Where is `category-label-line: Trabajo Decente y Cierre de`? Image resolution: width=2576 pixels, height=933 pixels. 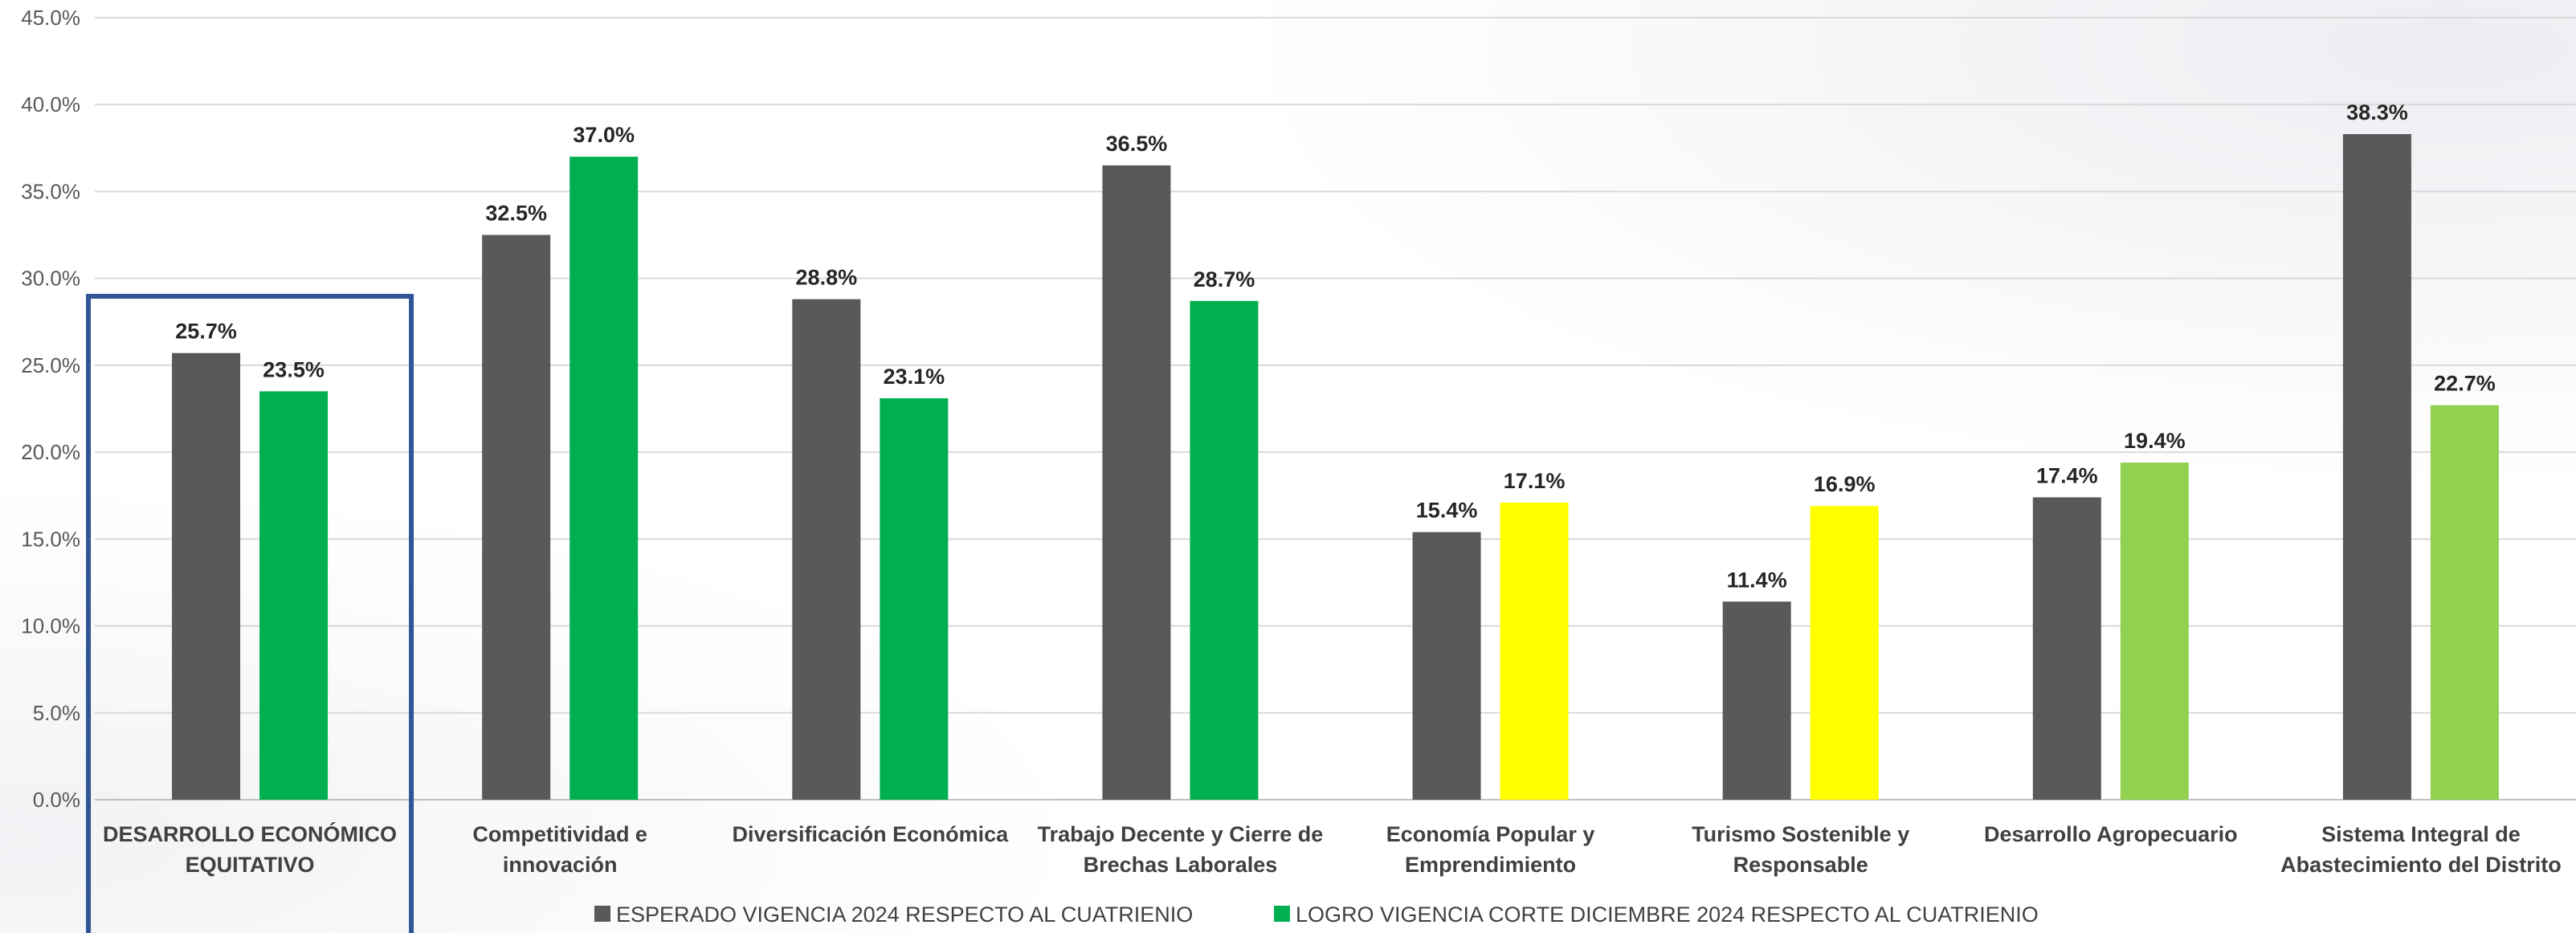 category-label-line: Trabajo Decente y Cierre de is located at coordinates (1181, 834).